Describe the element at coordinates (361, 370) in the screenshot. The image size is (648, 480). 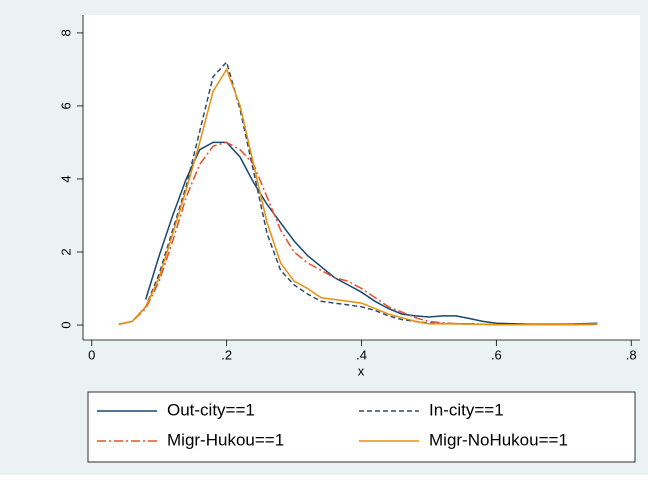
I see `x-axis-label: x` at that location.